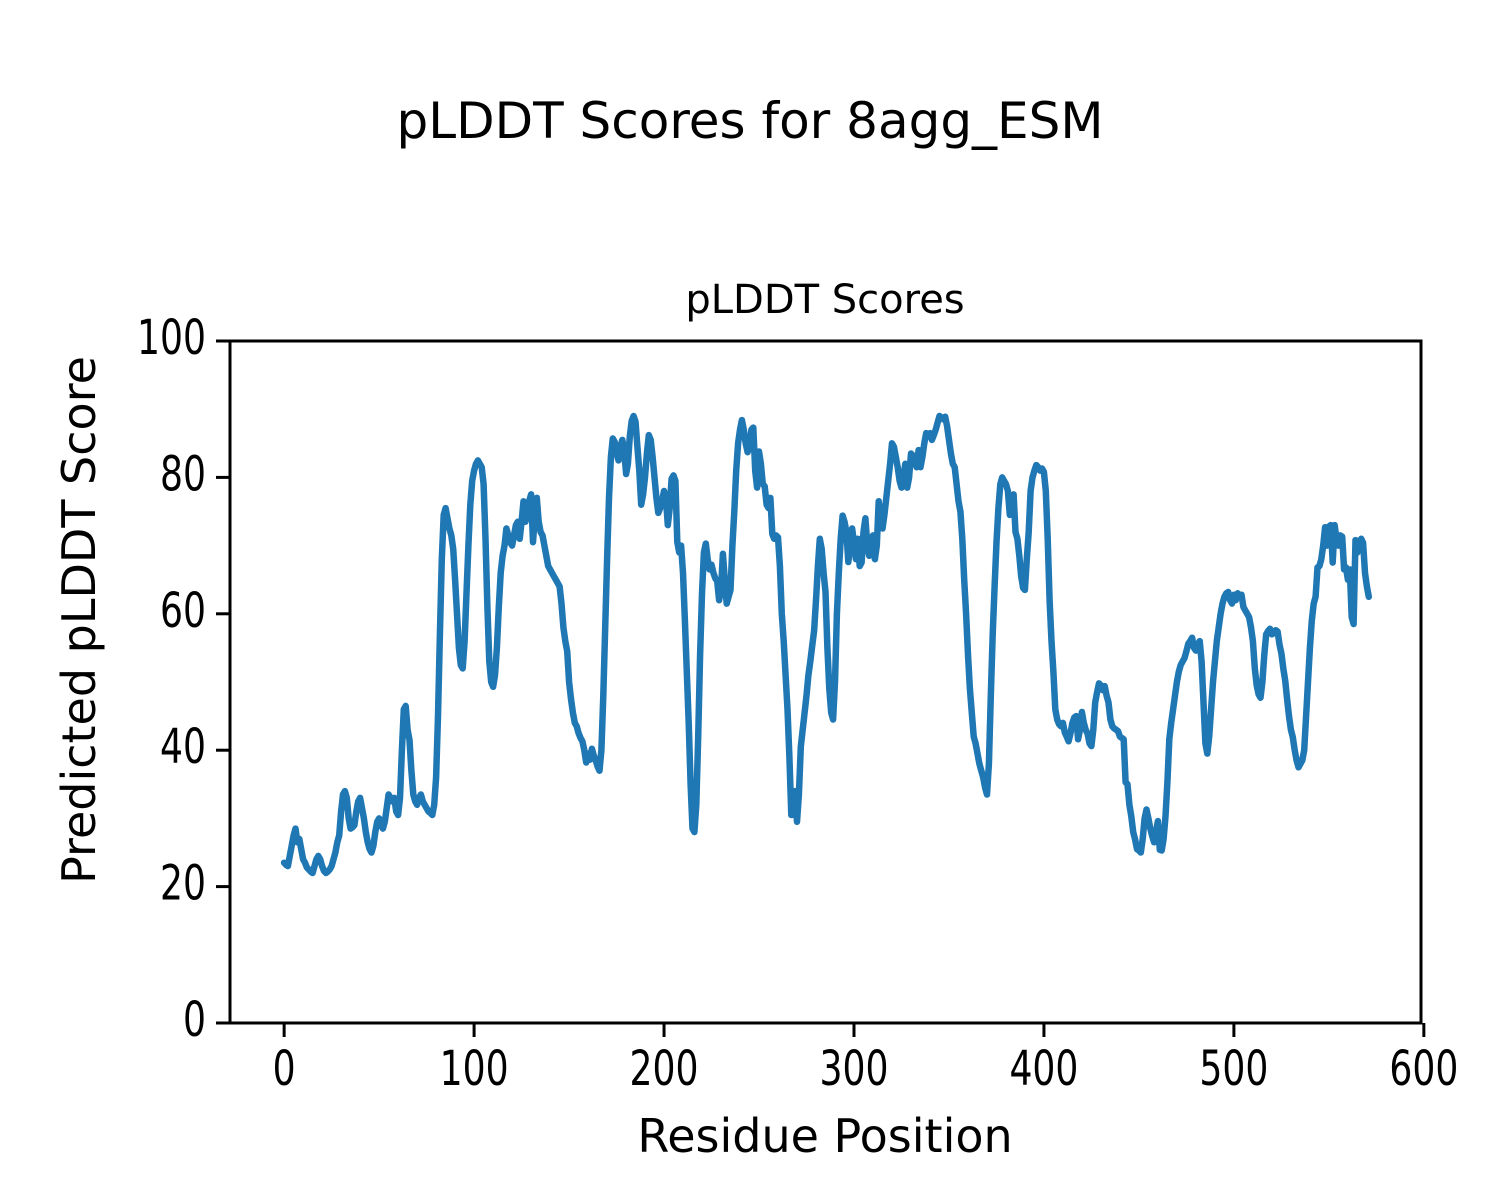 The height and width of the screenshot is (1200, 1500). Describe the element at coordinates (749, 121) in the screenshot. I see `figure-title: pLDDT Scores for 8agg_ESM` at that location.